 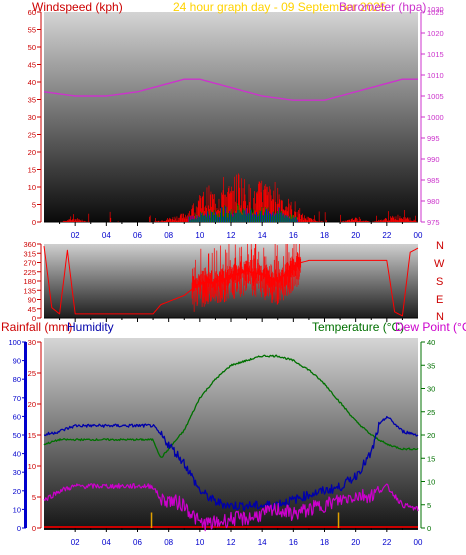 I want to click on humidity-y-tick-label: 0, so click(x=19, y=528).